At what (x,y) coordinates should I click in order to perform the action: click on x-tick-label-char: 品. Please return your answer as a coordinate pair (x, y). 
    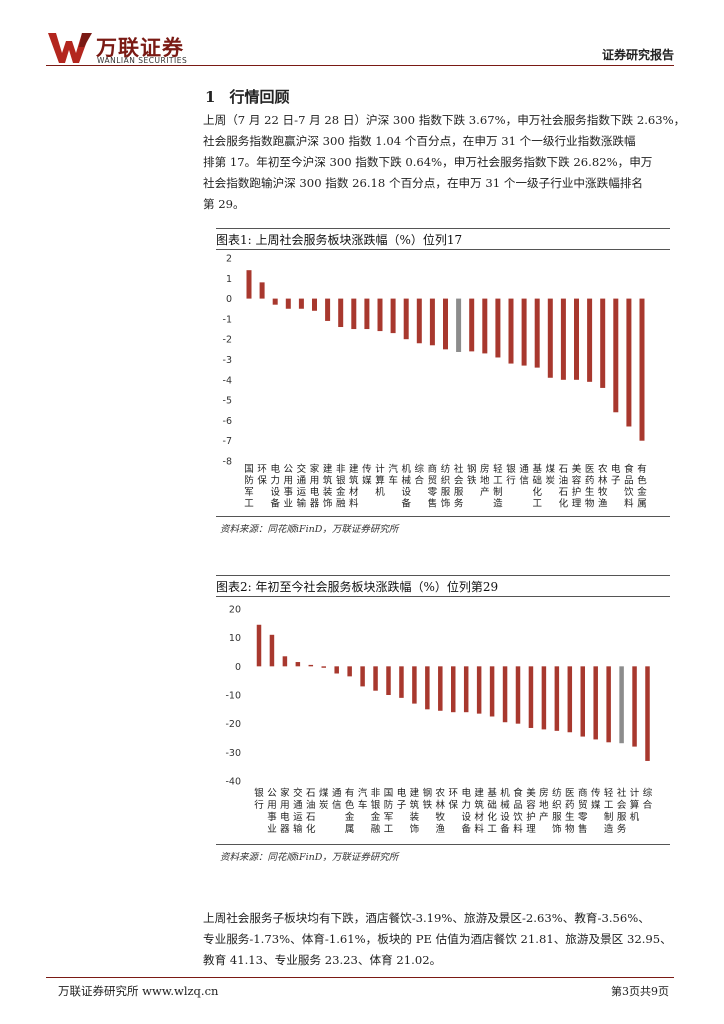
    Looking at the image, I should click on (629, 481).